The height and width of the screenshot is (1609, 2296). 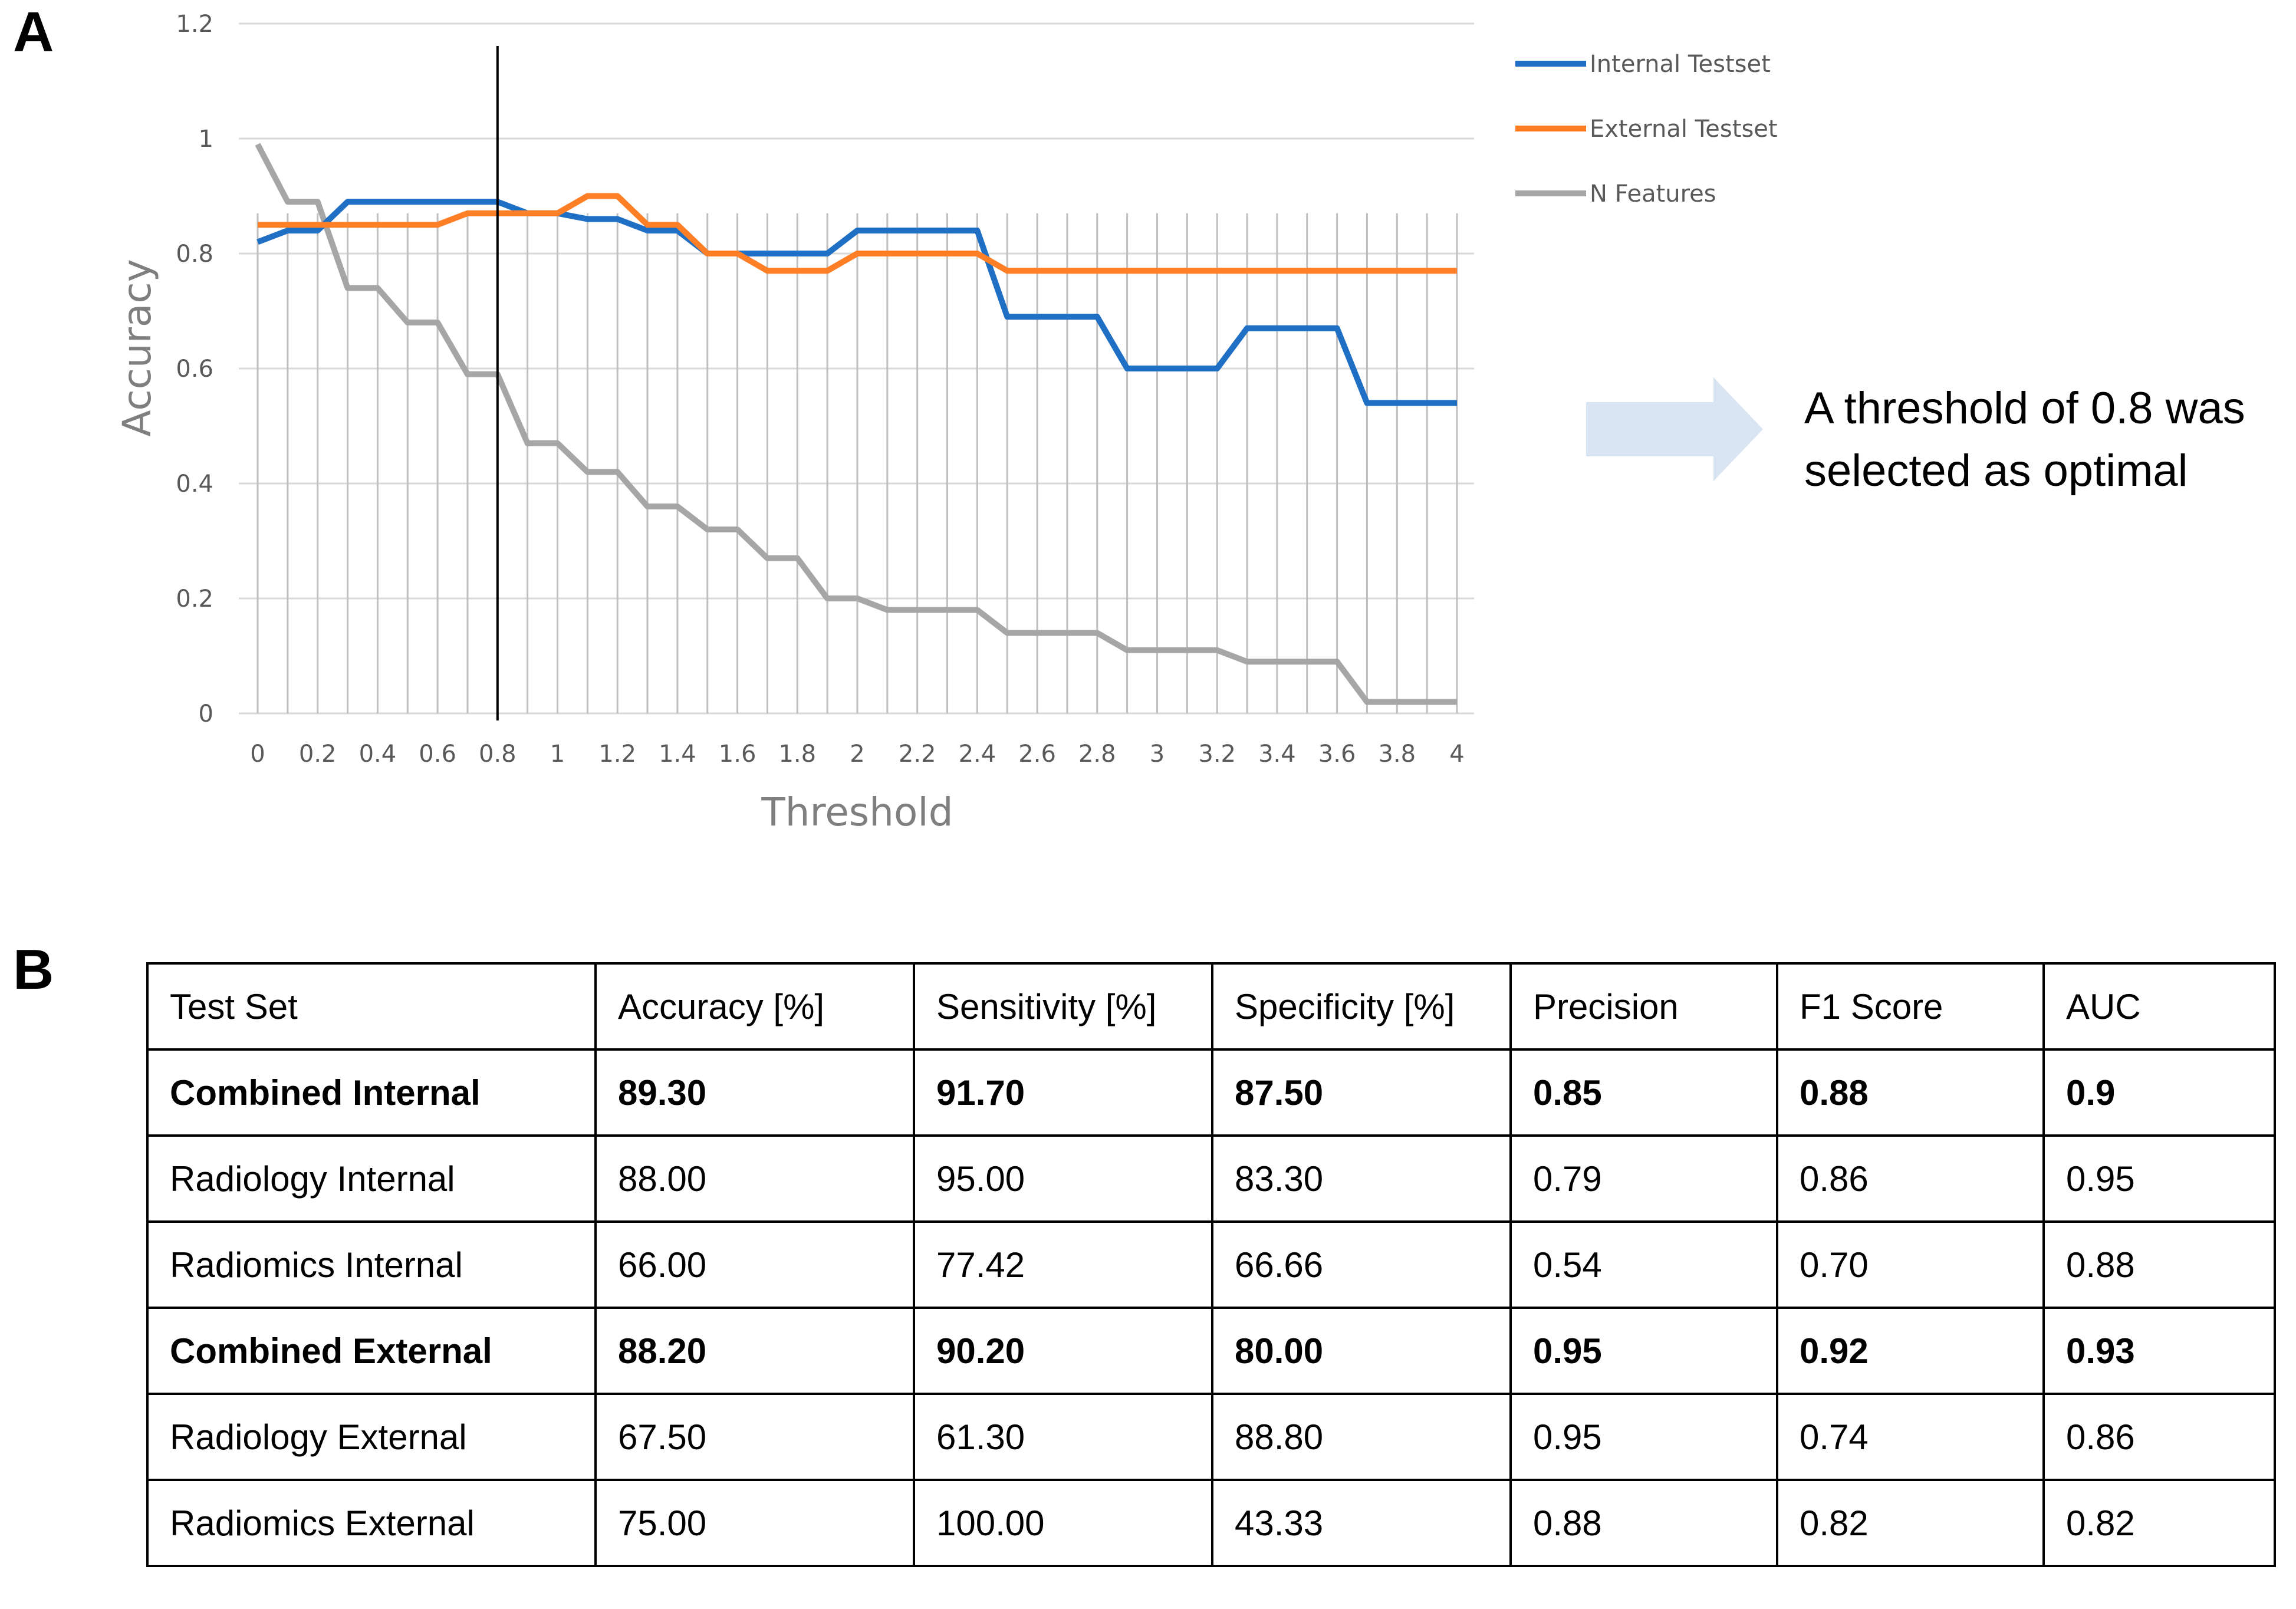 I want to click on y-tick-label: 0.4, so click(x=195, y=484).